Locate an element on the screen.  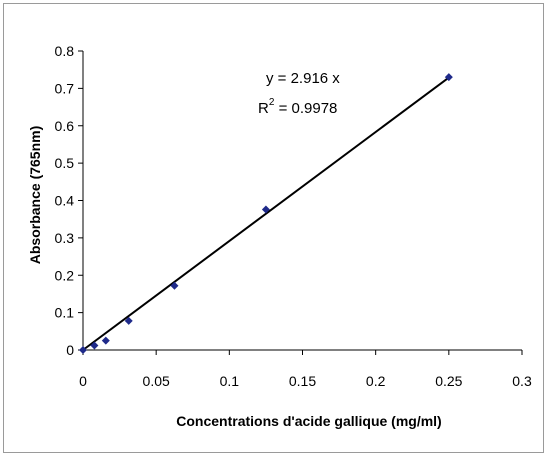
y-axis-title: Absorbance (765nm) is located at coordinates (35, 195).